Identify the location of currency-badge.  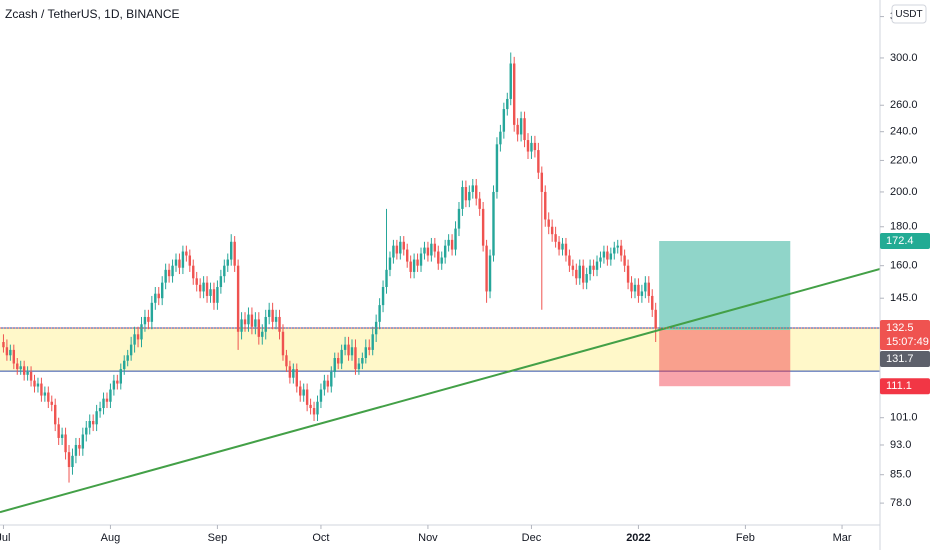
(909, 14).